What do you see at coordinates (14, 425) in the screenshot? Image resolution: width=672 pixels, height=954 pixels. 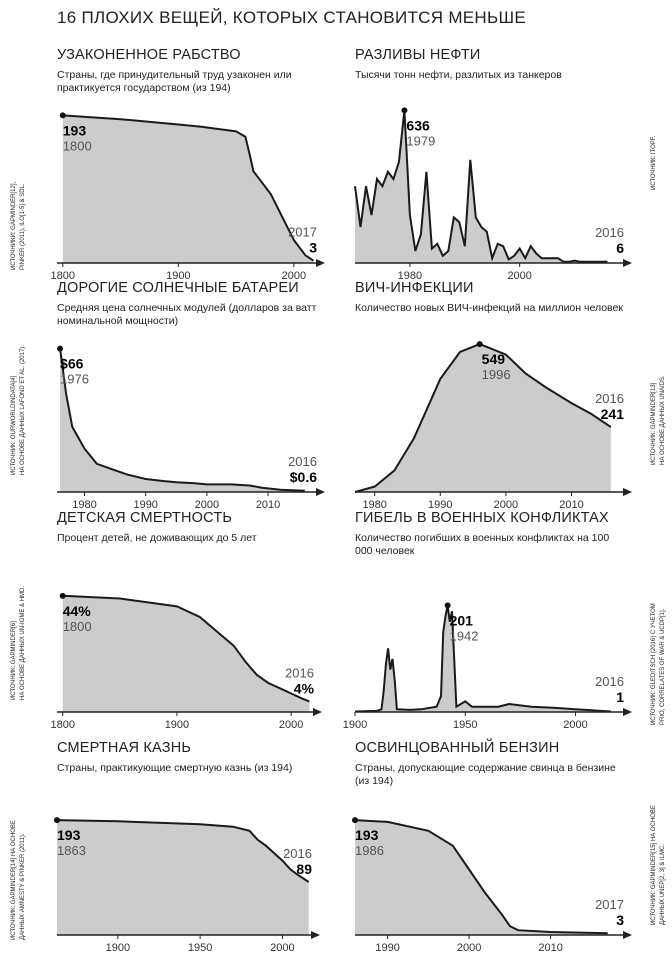 I see `source-note: ИСТОЧНИК: OURWORLDINDATA[4]` at bounding box center [14, 425].